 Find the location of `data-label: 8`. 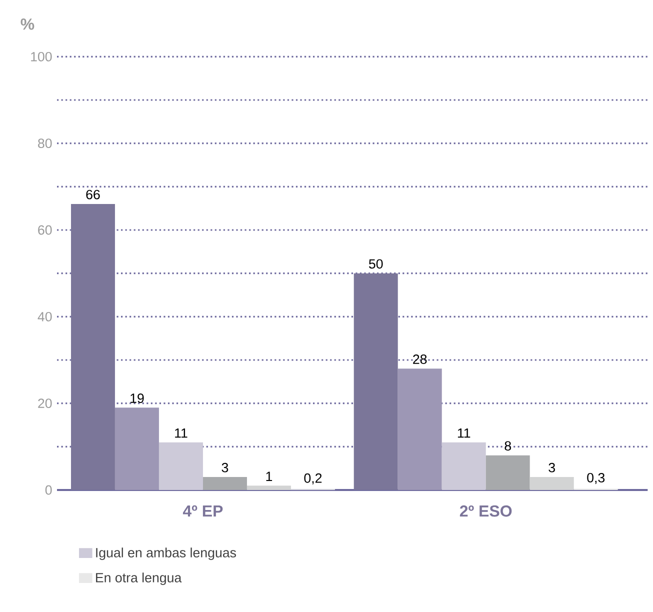

data-label: 8 is located at coordinates (507, 446).